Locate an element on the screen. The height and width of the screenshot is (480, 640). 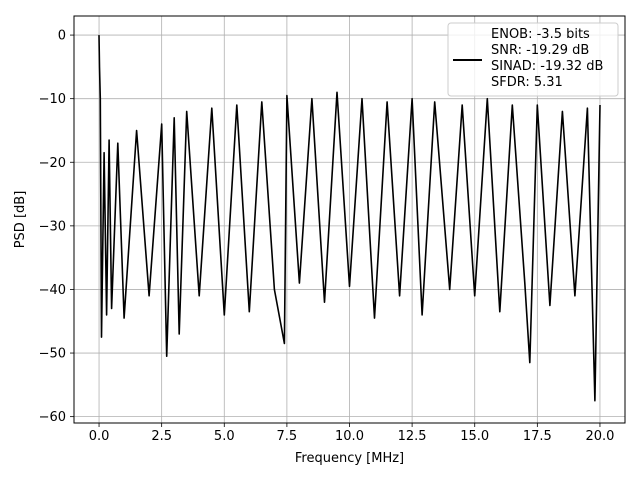
y-tick-label: −10 is located at coordinates (52, 99).